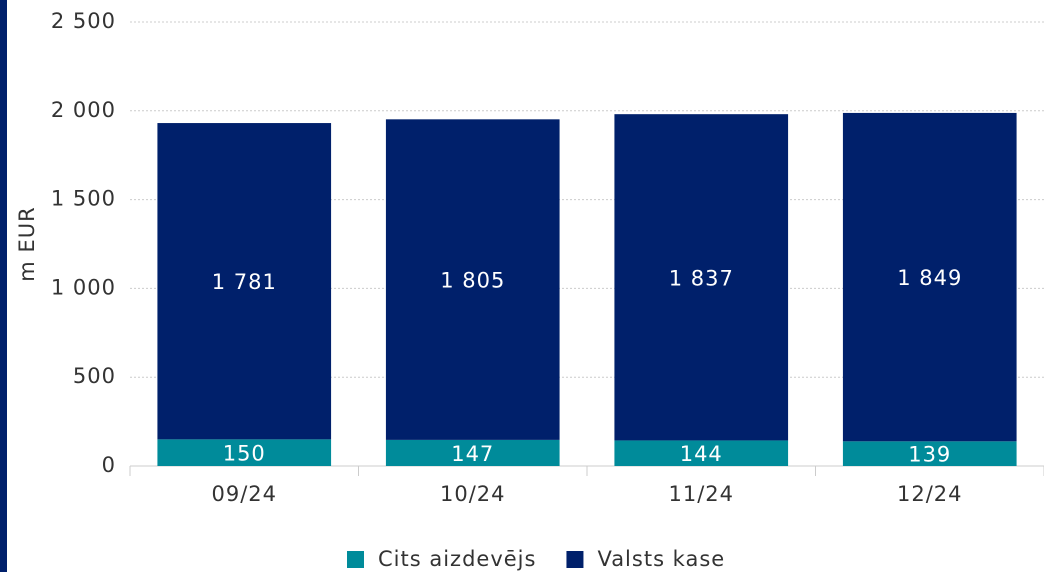 The height and width of the screenshot is (572, 1044). I want to click on data-label: 139, so click(929, 455).